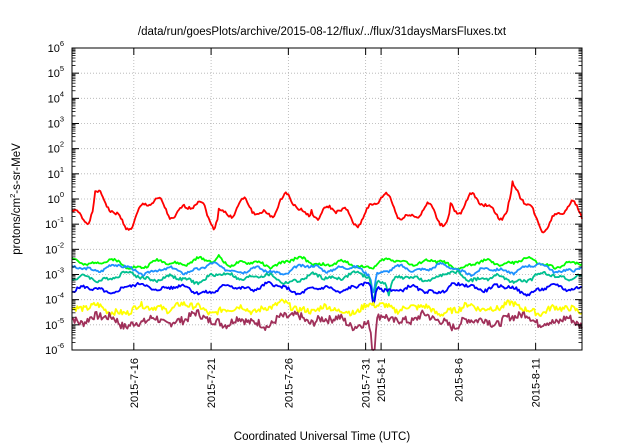  I want to click on x-tick-label: 2015-7-16, so click(135, 383).